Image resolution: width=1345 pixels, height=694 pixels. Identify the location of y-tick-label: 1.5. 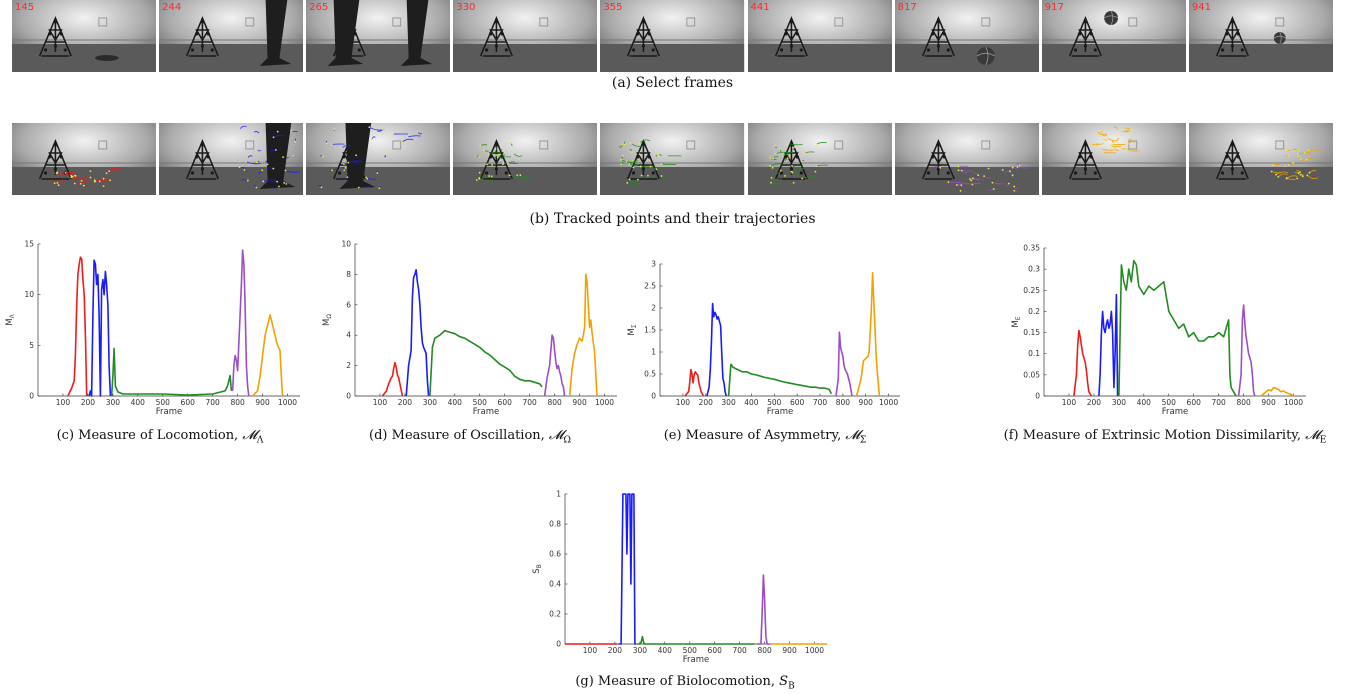
(650, 330).